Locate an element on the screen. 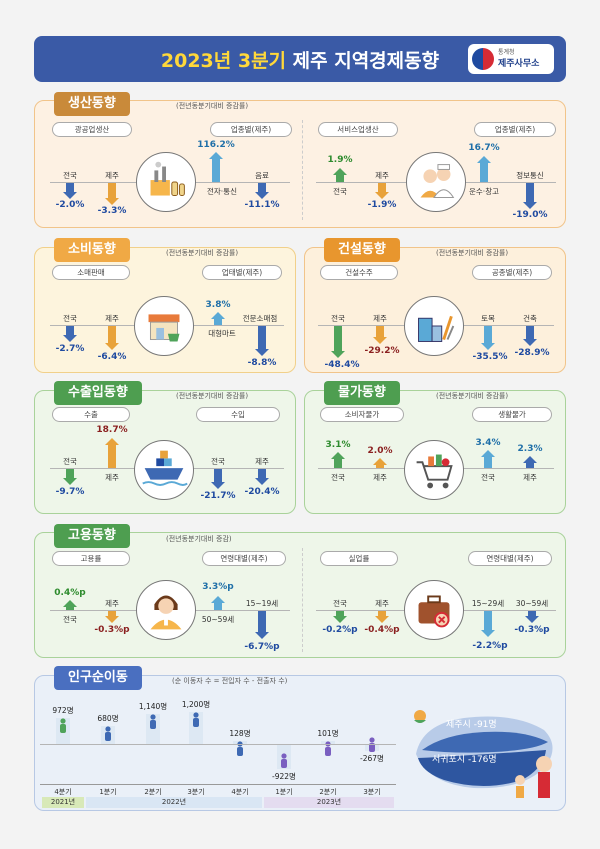  living-jeju-arrow is located at coordinates (530, 462).